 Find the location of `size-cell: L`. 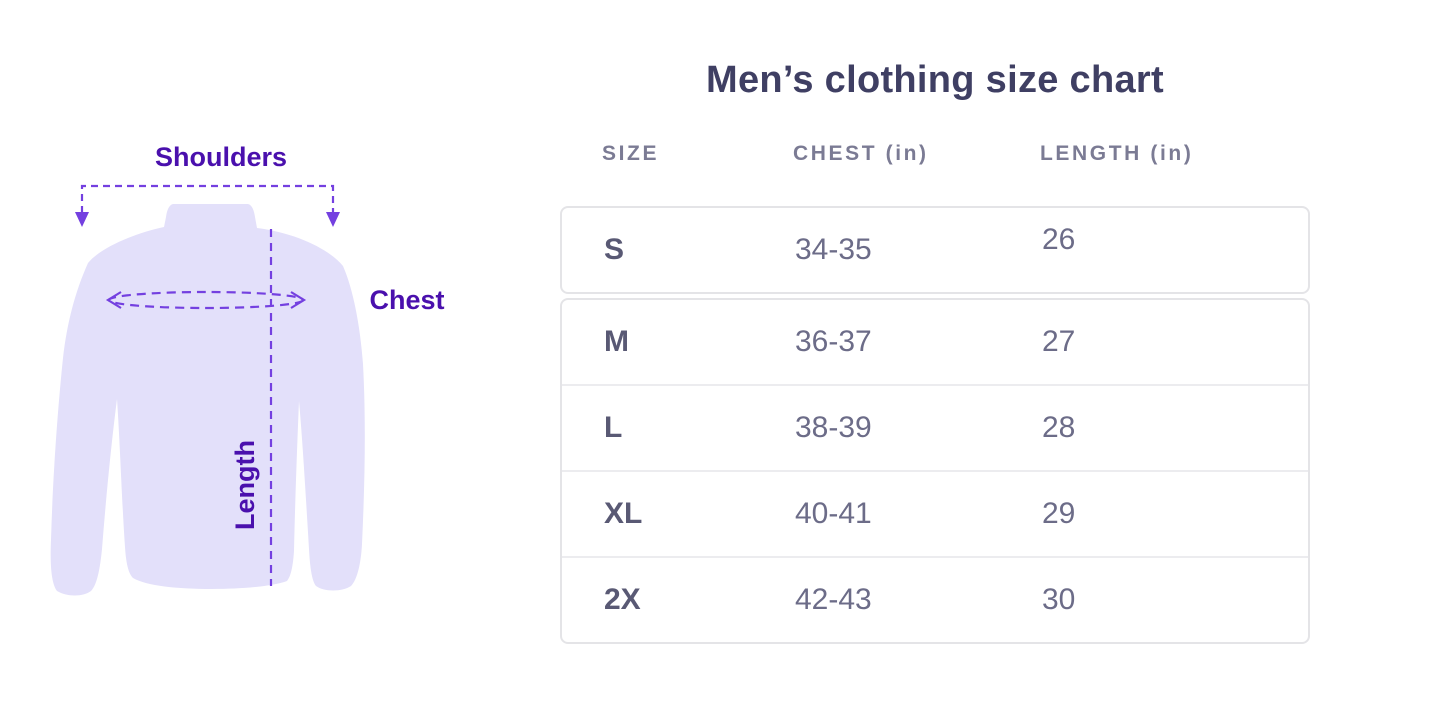

size-cell: L is located at coordinates (613, 427).